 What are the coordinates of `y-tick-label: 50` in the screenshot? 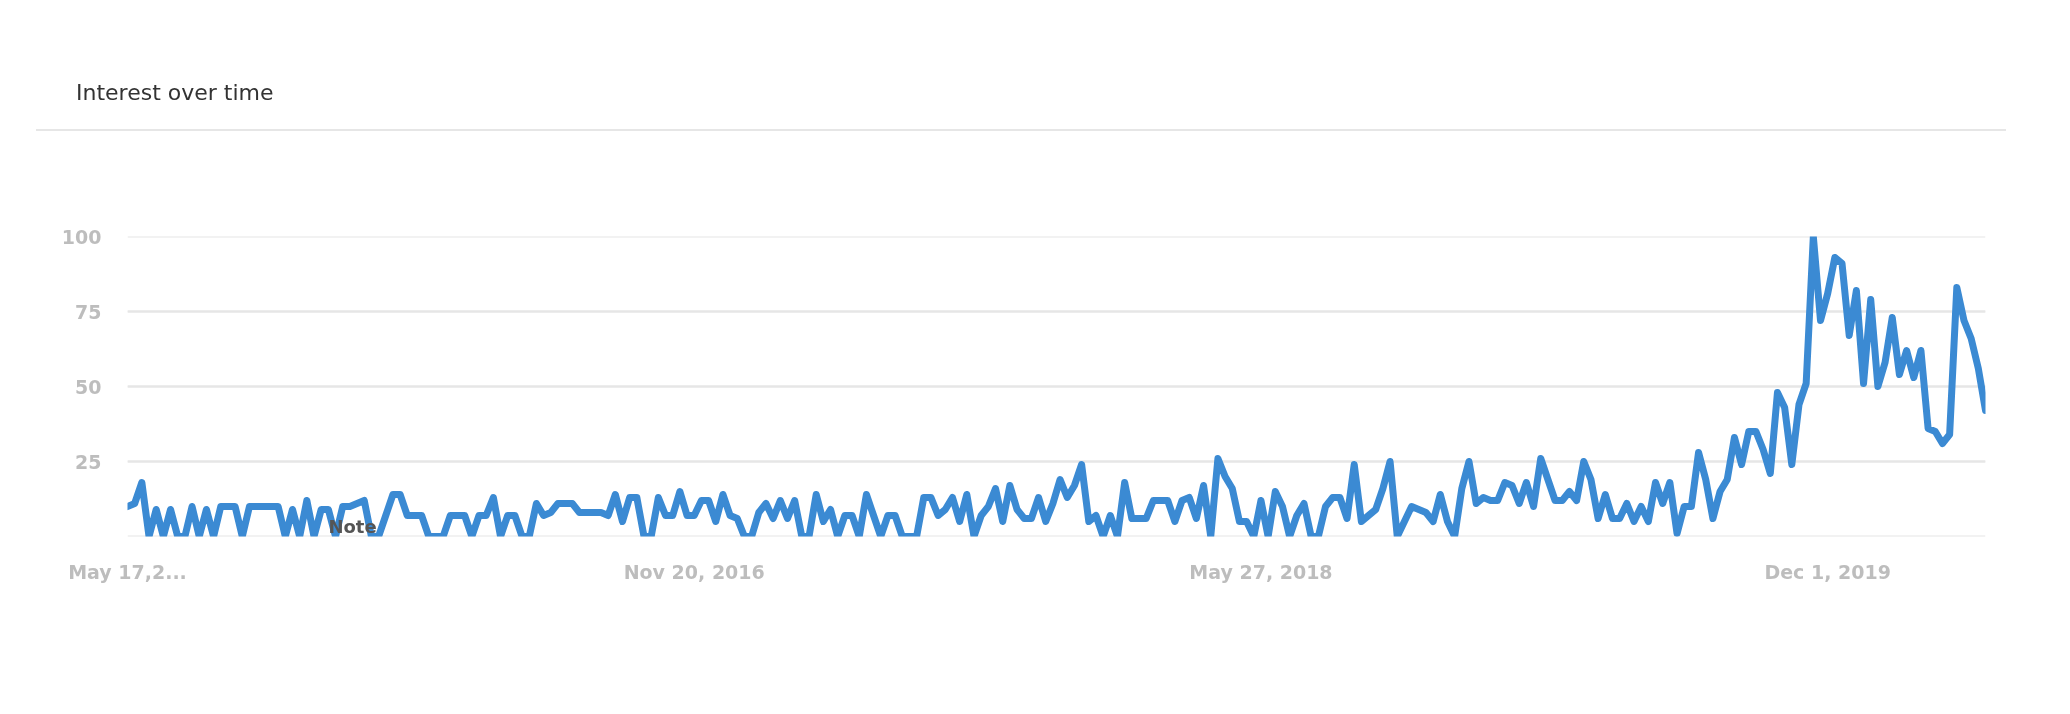 It's located at (88, 386).